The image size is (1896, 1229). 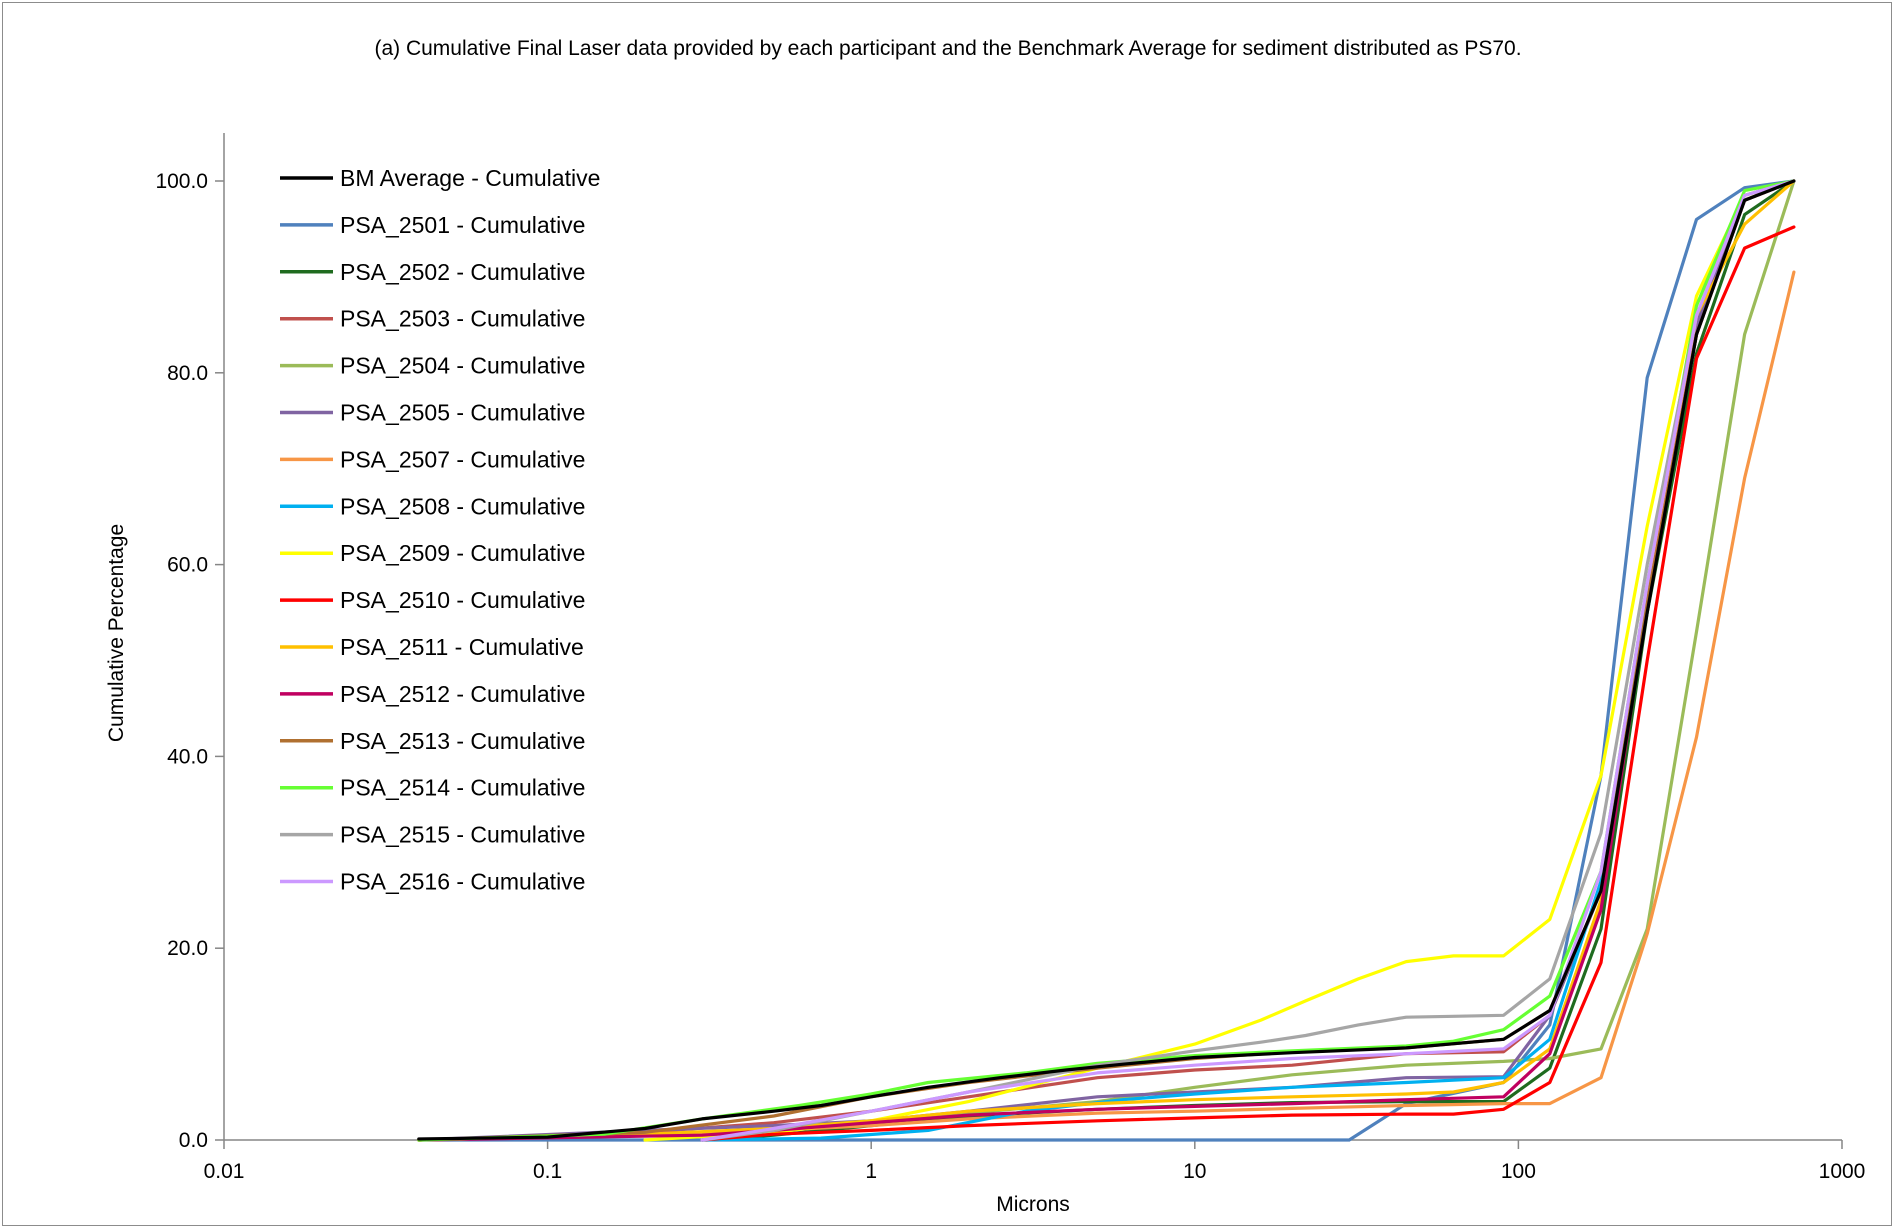 I want to click on x-tick-label: 0.01, so click(x=224, y=1171).